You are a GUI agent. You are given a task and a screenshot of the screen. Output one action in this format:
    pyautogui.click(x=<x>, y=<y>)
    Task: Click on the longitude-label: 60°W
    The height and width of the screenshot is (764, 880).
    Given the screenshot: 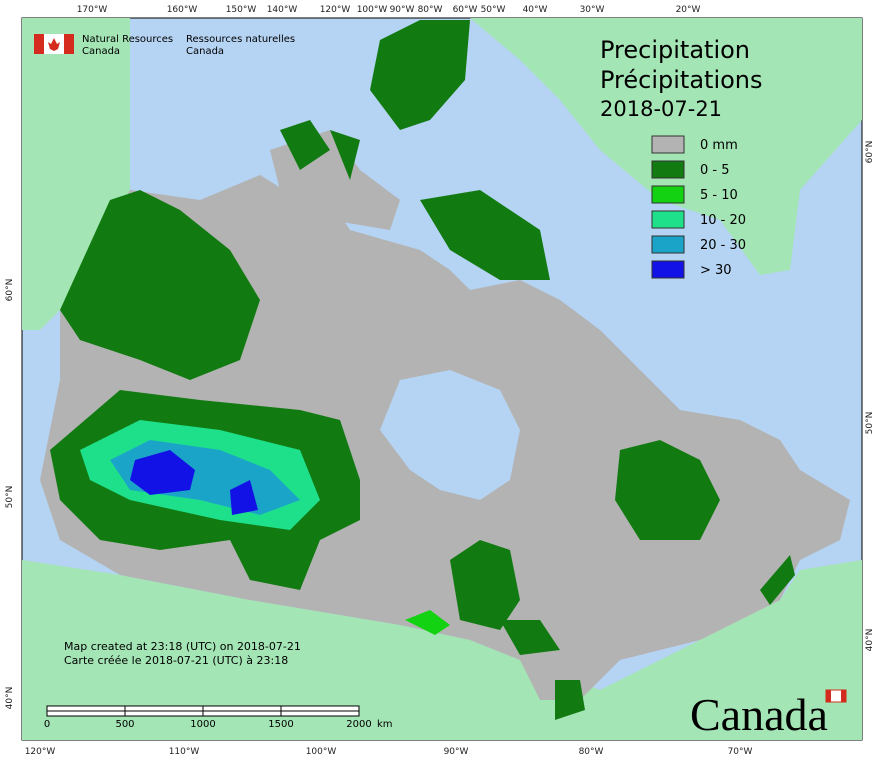 What is the action you would take?
    pyautogui.click(x=465, y=10)
    